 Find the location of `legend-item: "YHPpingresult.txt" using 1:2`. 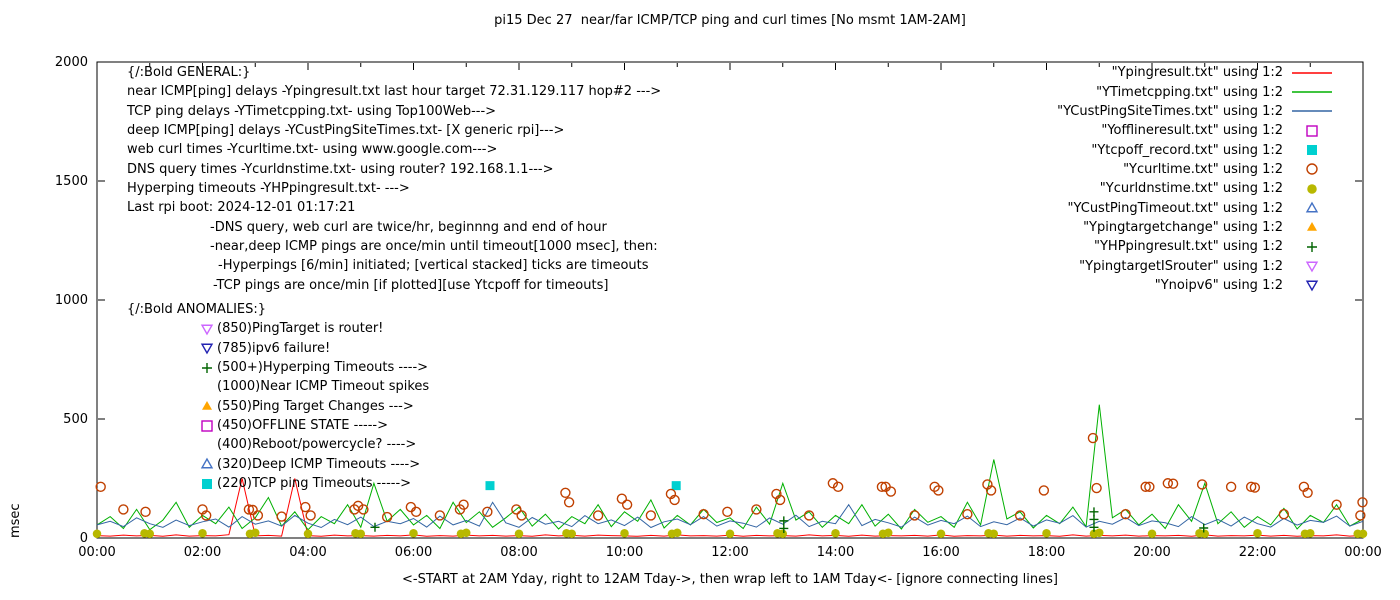

legend-item: "YHPpingresult.txt" using 1:2 is located at coordinates (1195, 246).